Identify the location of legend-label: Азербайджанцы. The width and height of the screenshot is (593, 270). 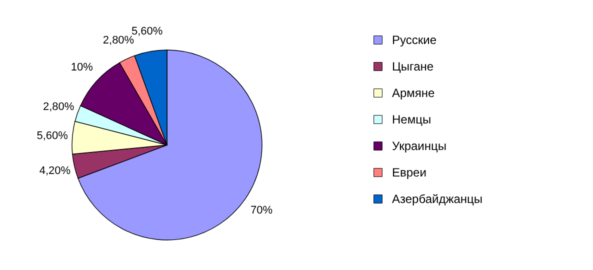
(437, 199).